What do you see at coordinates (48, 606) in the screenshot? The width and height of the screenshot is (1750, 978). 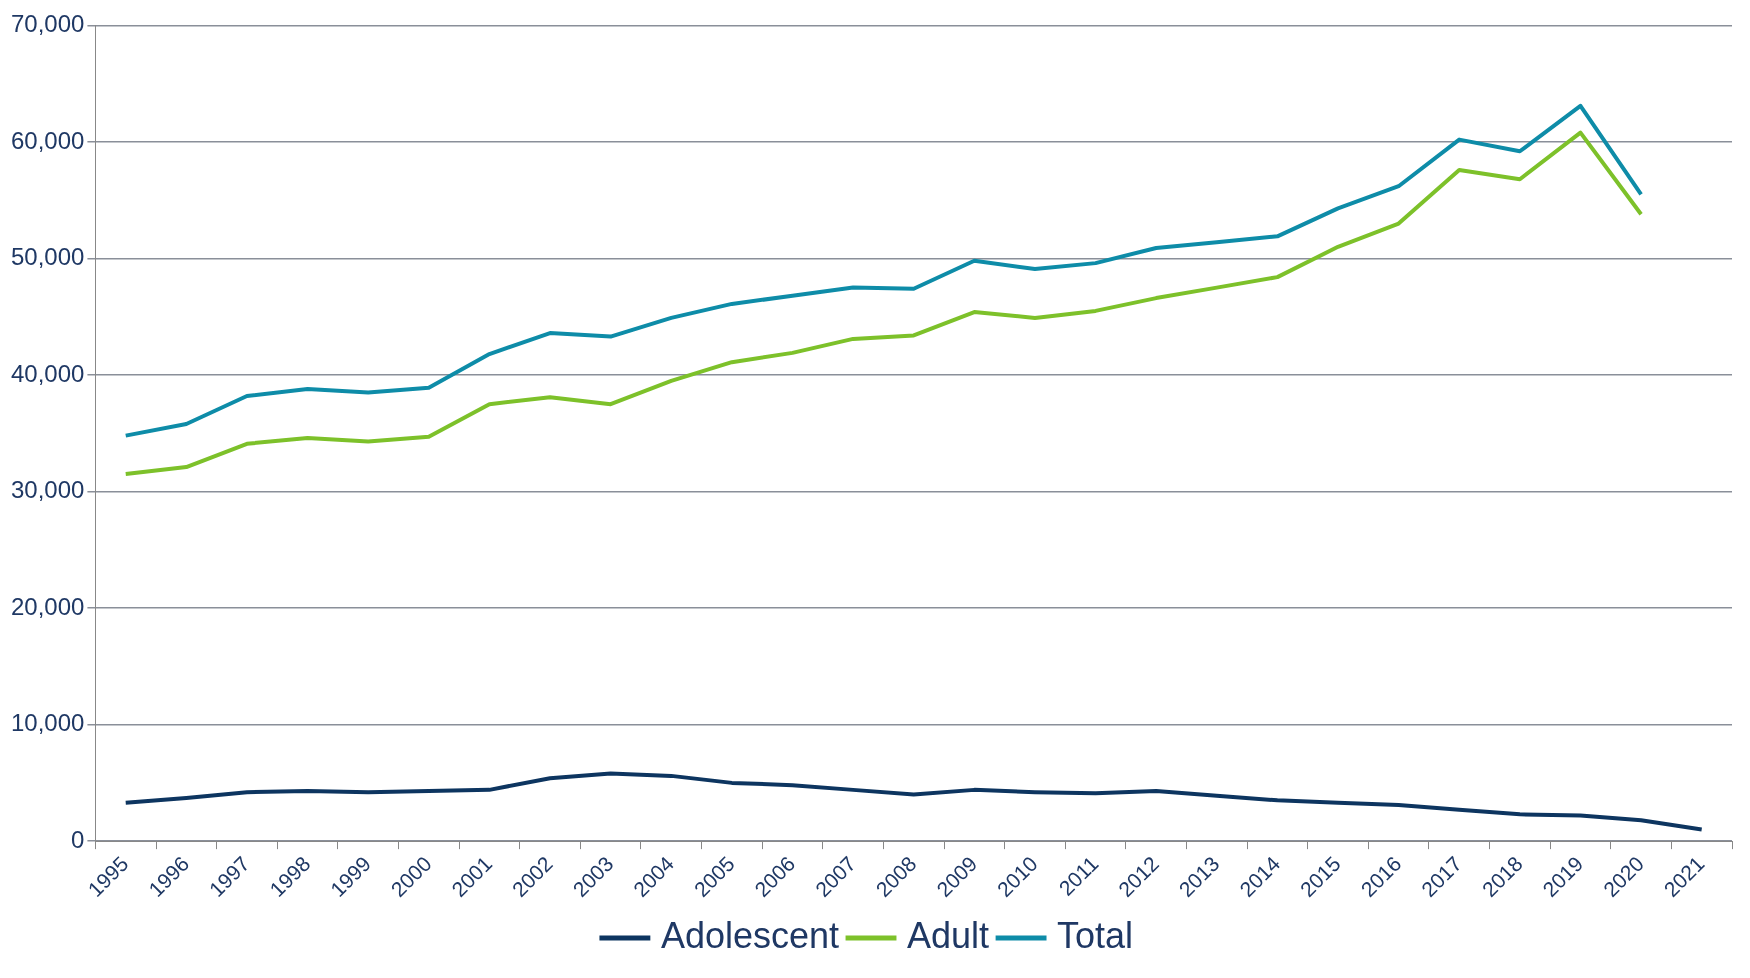 I see `y-tick-label: 20,000` at bounding box center [48, 606].